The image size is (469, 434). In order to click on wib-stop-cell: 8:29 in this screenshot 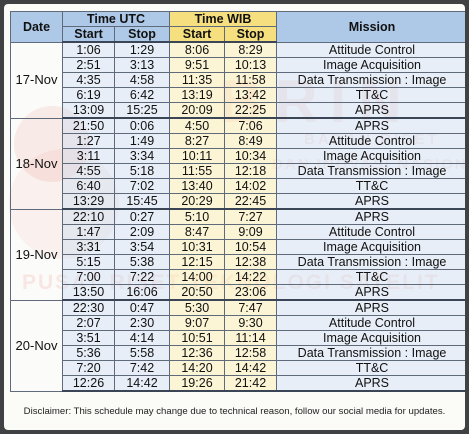, I will do `click(250, 49)`.